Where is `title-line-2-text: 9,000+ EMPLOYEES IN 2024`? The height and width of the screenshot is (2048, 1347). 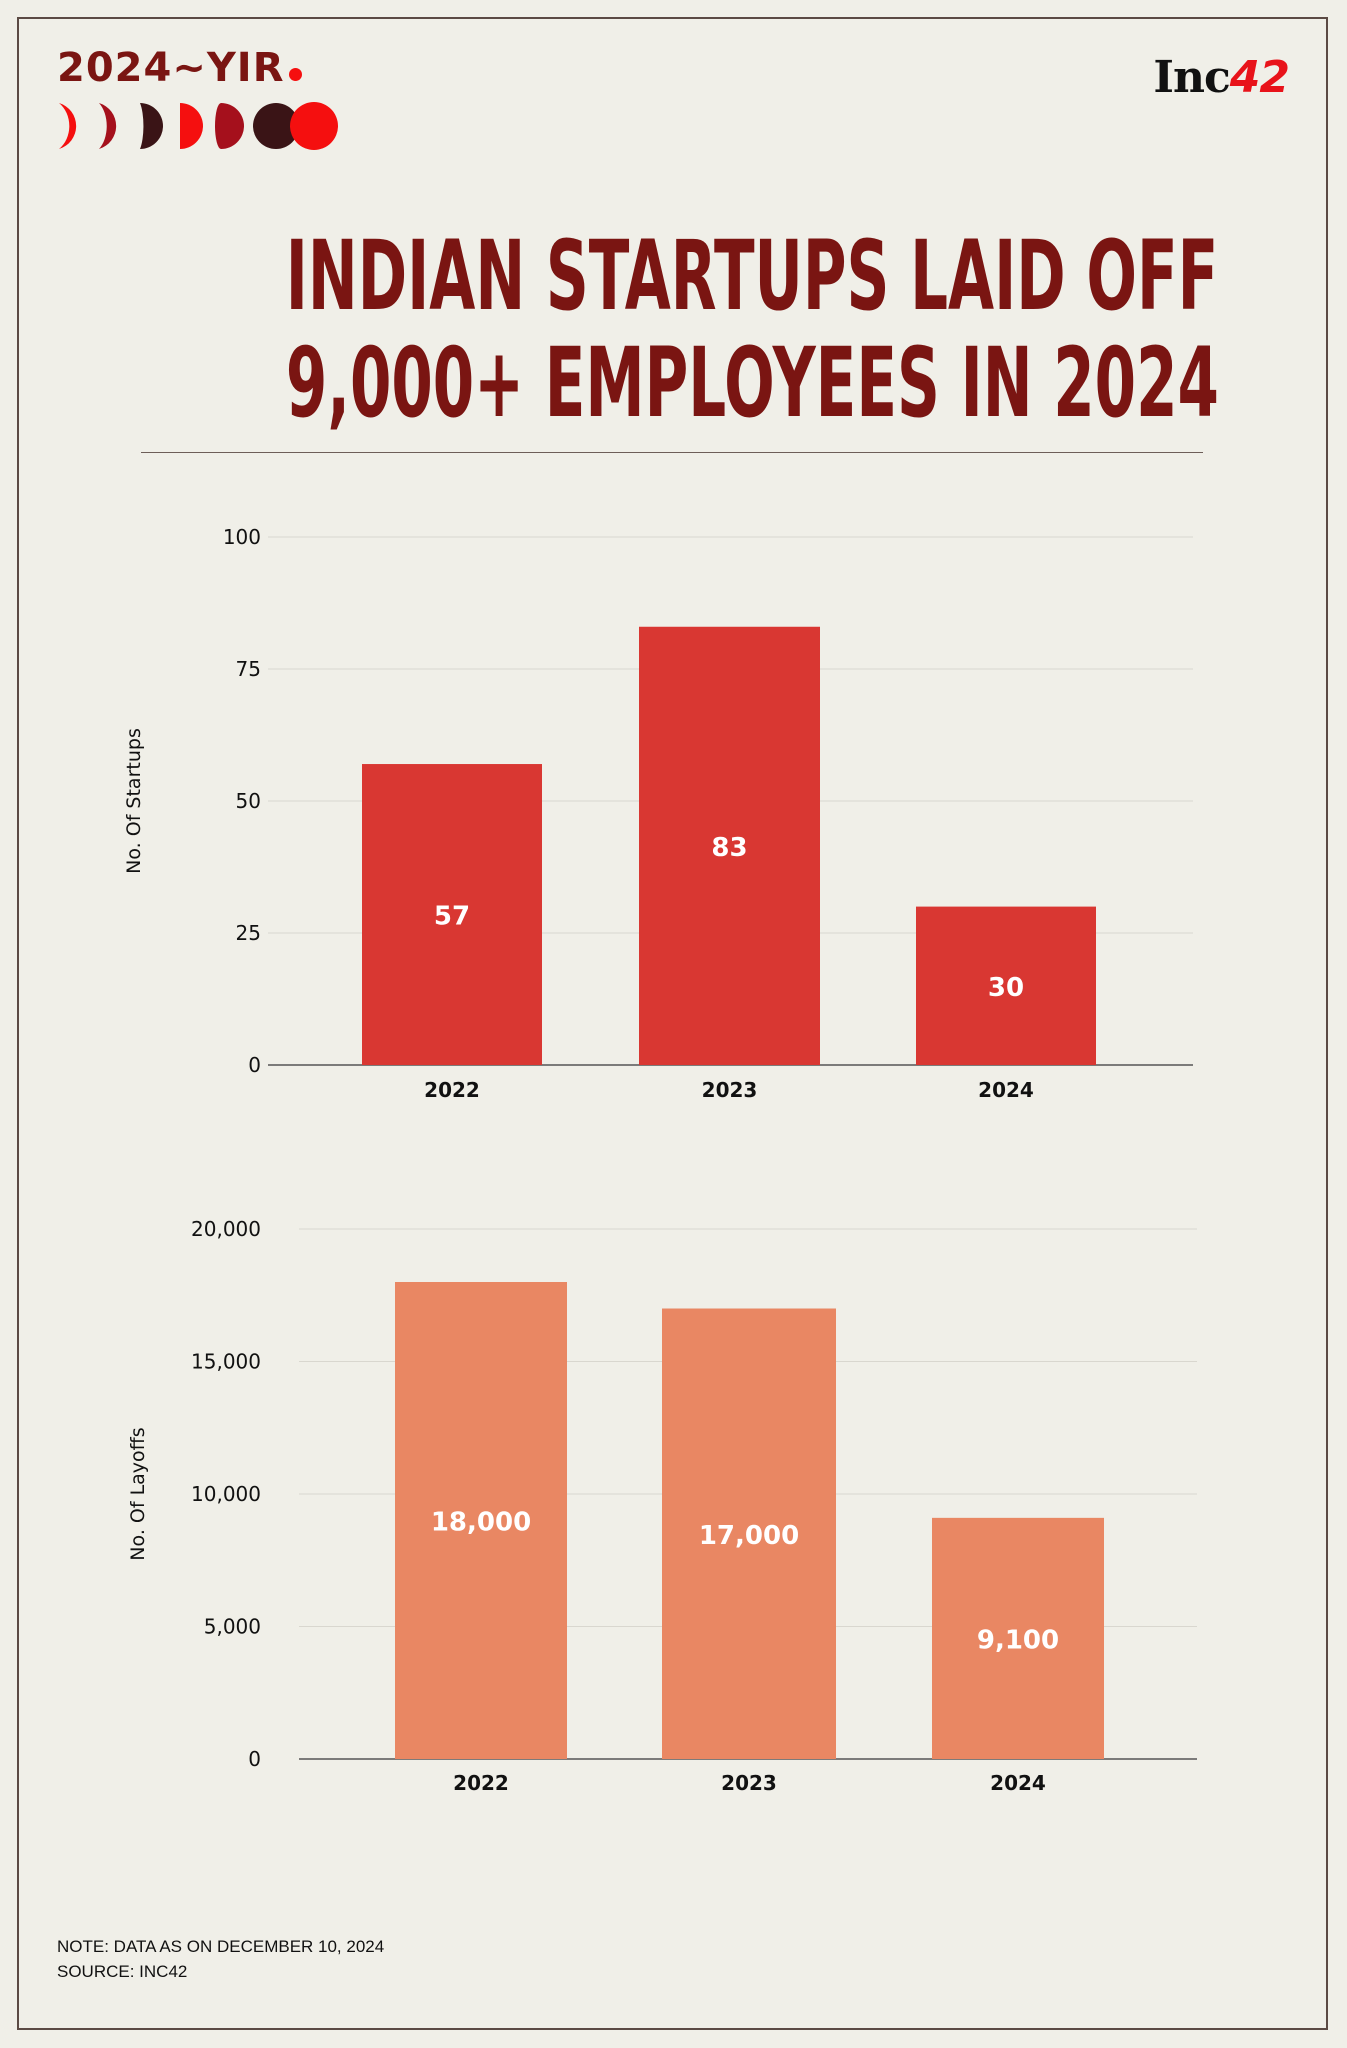
title-line-2-text: 9,000+ EMPLOYEES IN 2024 is located at coordinates (752, 383).